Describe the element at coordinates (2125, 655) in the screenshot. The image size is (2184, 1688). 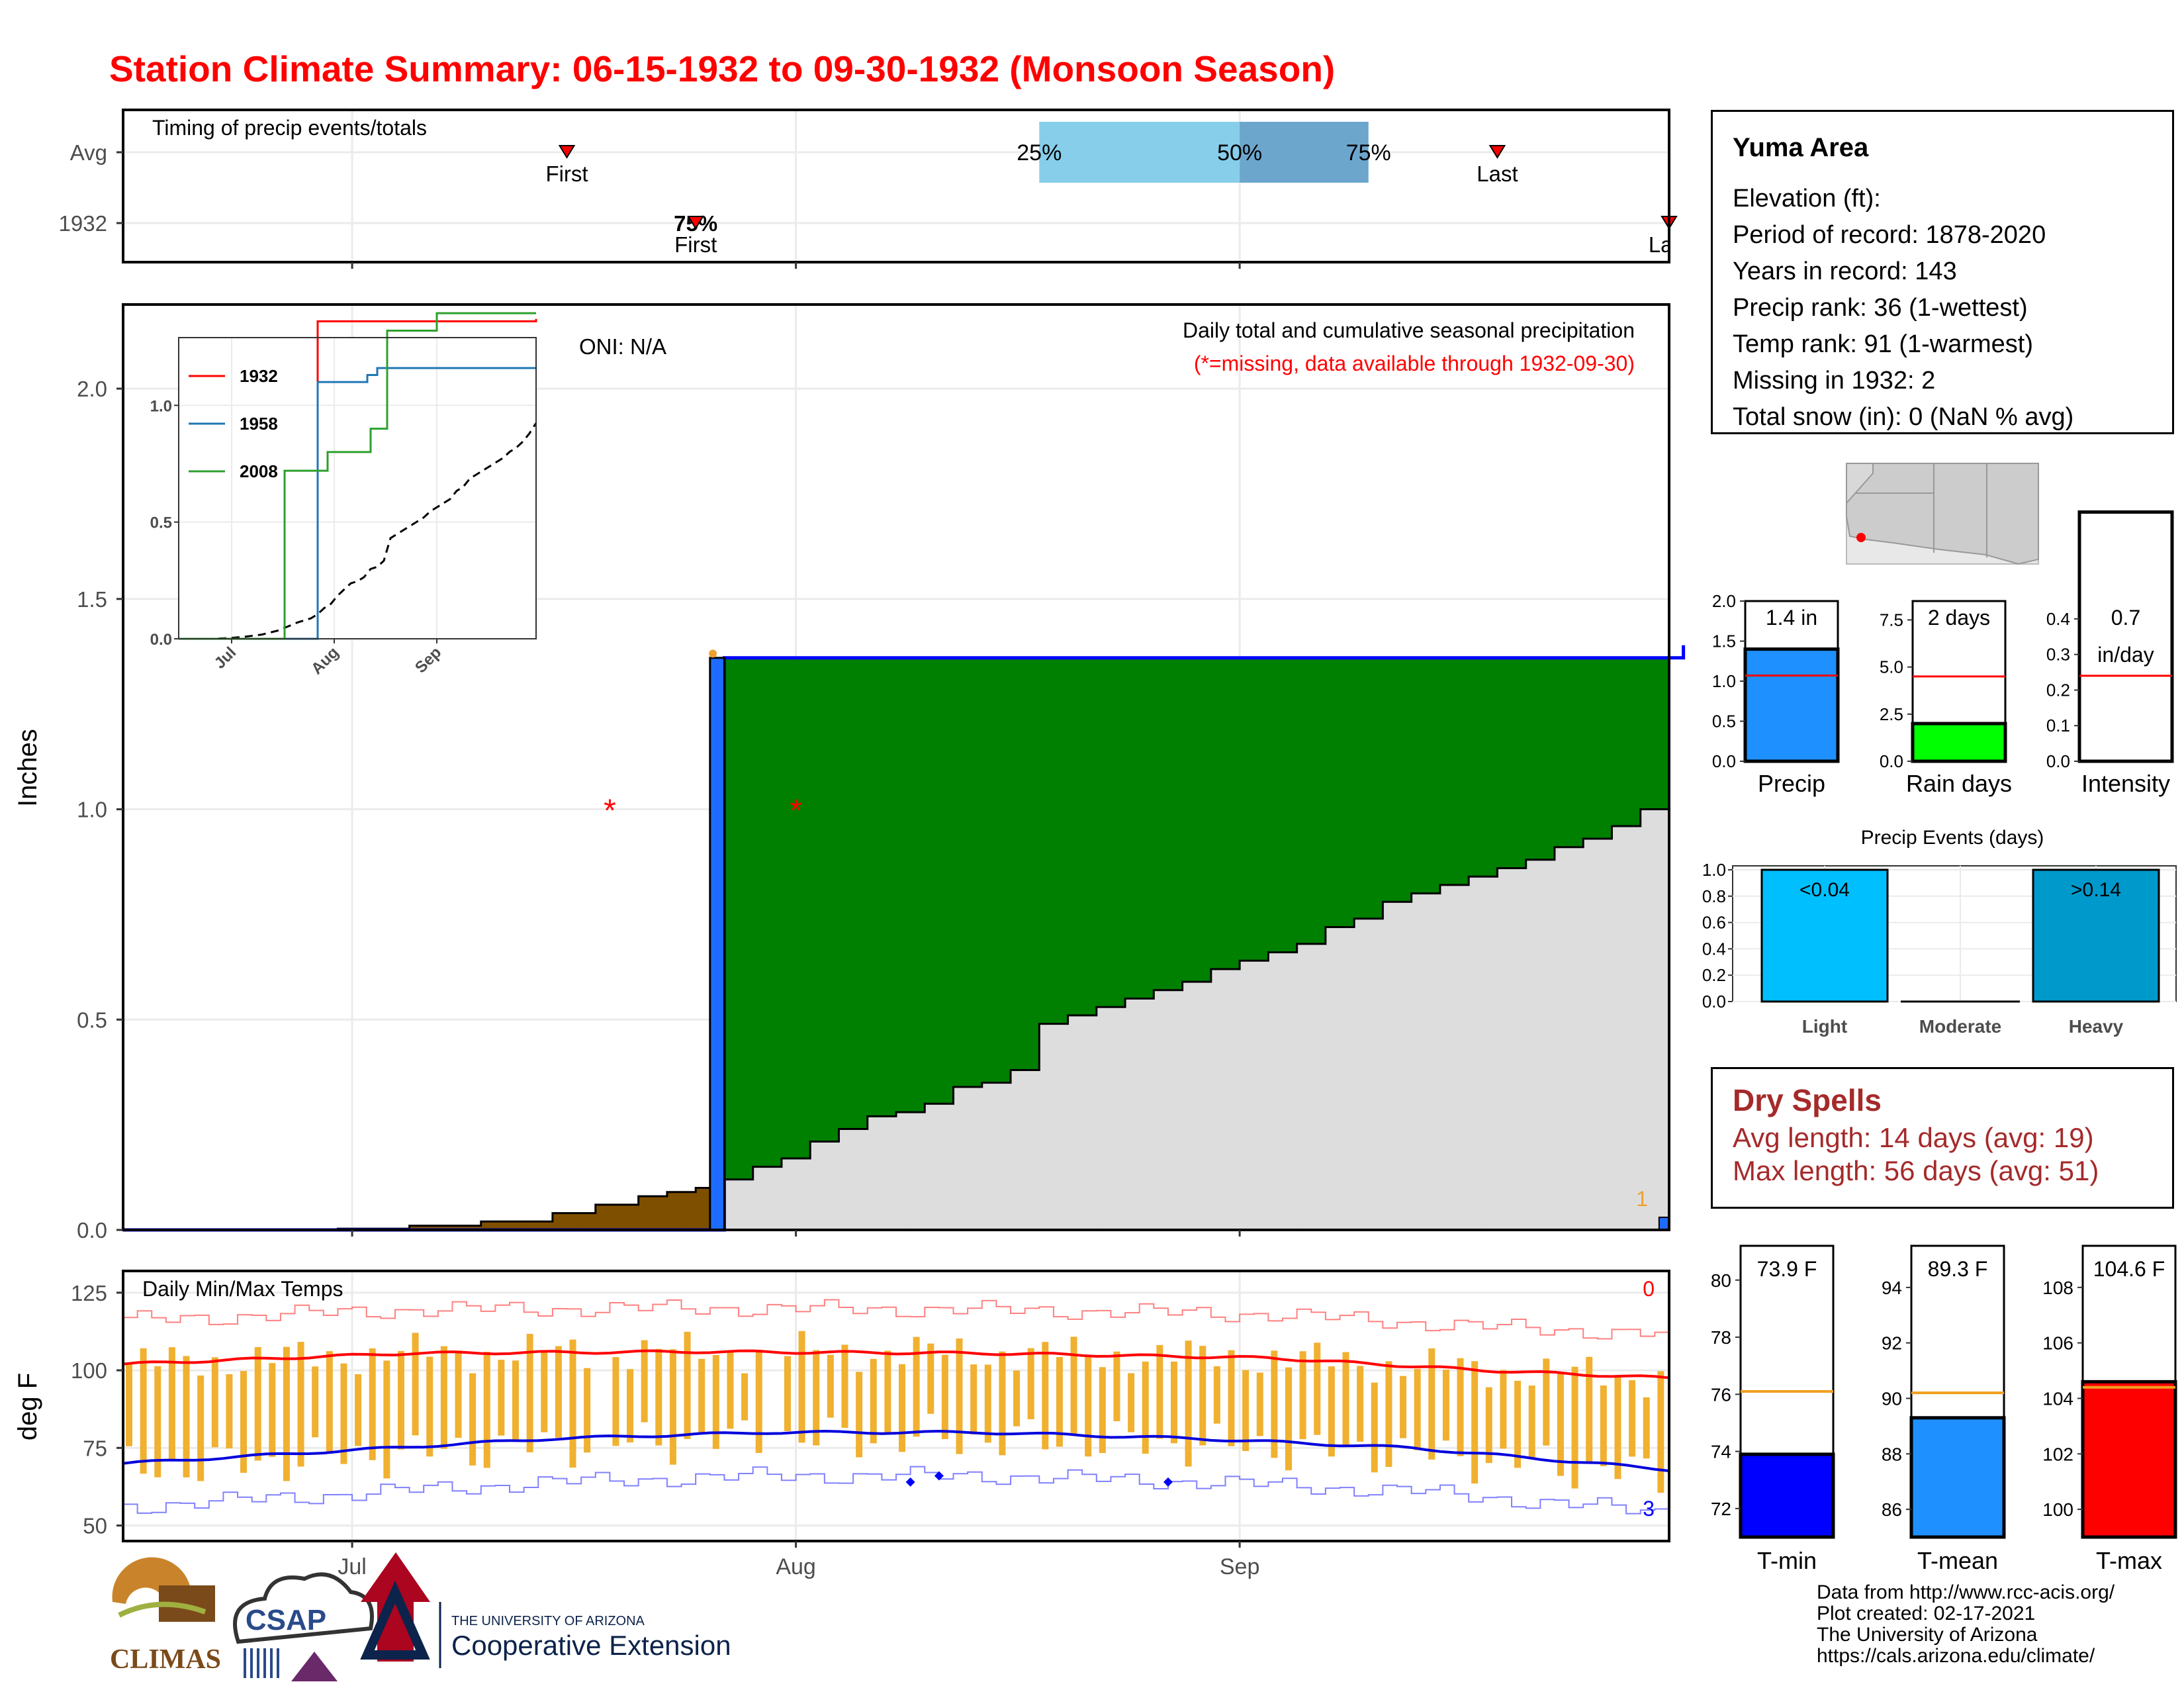
I see `bar-unit-label: in/day` at that location.